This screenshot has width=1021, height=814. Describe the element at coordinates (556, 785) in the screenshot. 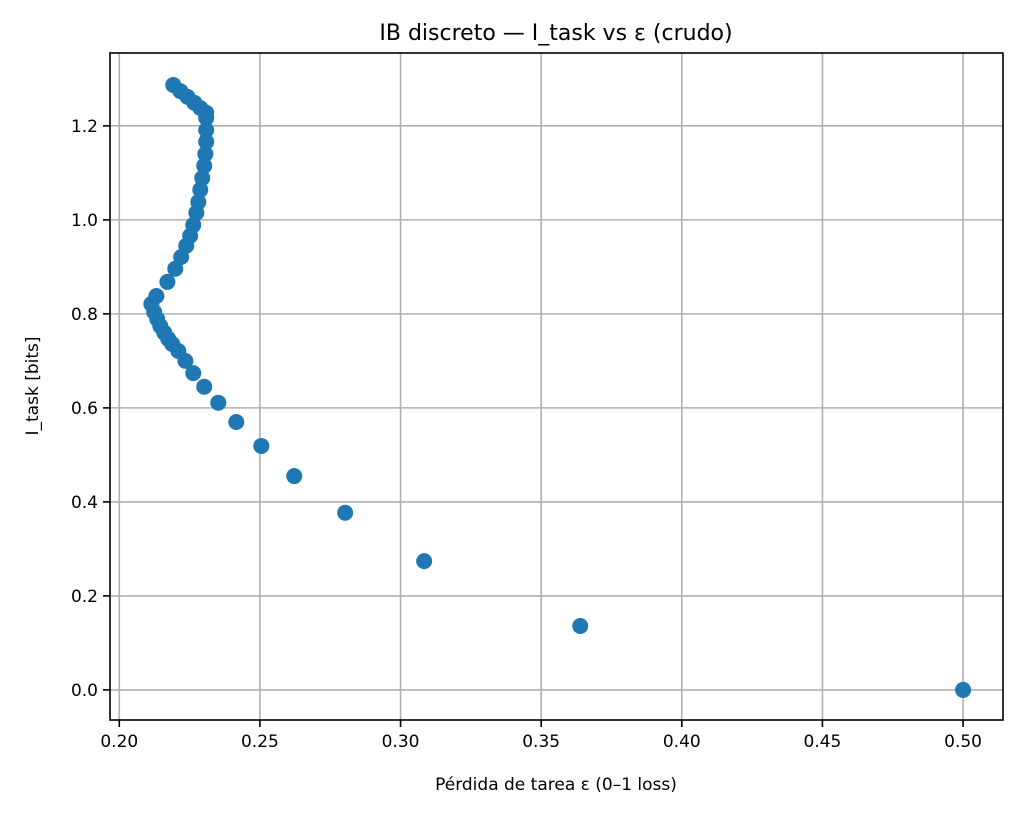

I see `x-axis-label: Pérdida de tarea ε (0–1 loss)` at that location.